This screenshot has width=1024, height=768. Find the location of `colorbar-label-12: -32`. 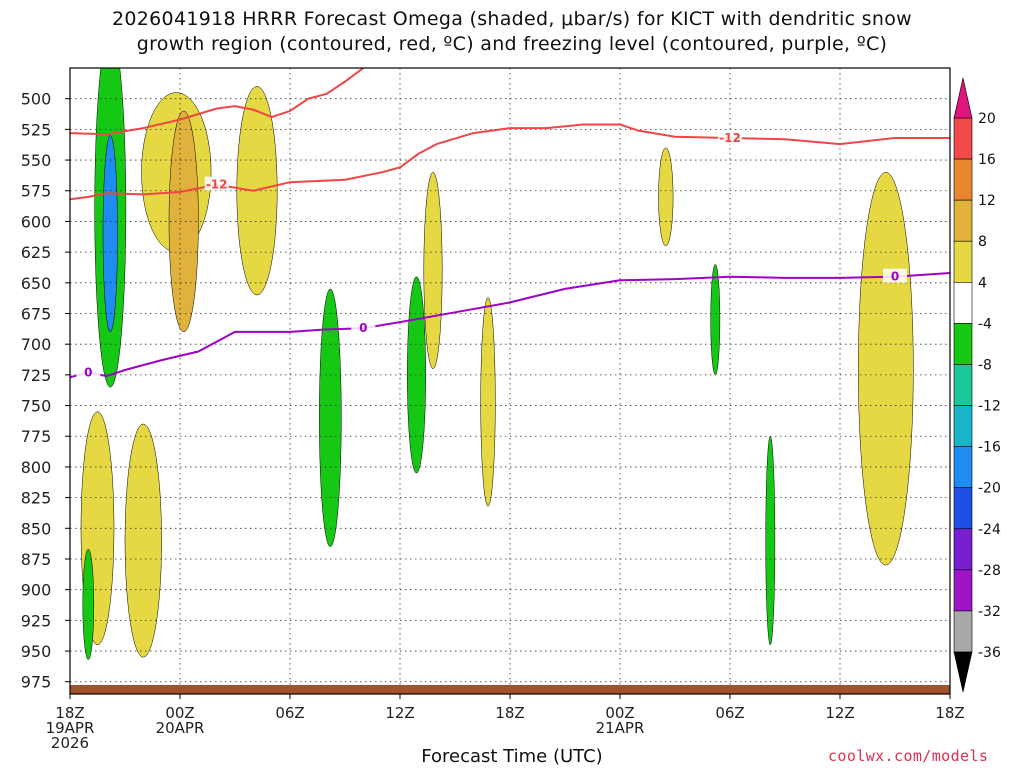

colorbar-label-12: -32 is located at coordinates (989, 612).